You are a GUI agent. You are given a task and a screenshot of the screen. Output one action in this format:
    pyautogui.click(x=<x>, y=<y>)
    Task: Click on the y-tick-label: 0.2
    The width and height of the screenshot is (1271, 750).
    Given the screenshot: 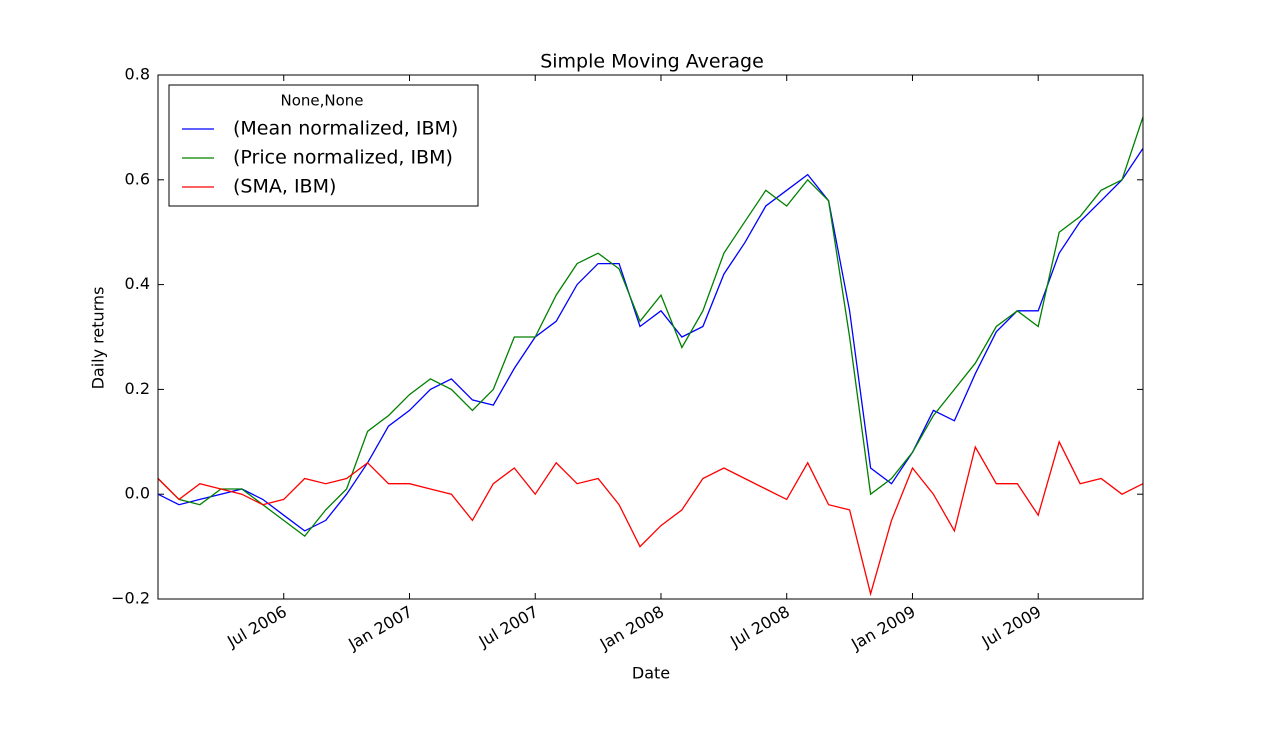 What is the action you would take?
    pyautogui.click(x=137, y=388)
    